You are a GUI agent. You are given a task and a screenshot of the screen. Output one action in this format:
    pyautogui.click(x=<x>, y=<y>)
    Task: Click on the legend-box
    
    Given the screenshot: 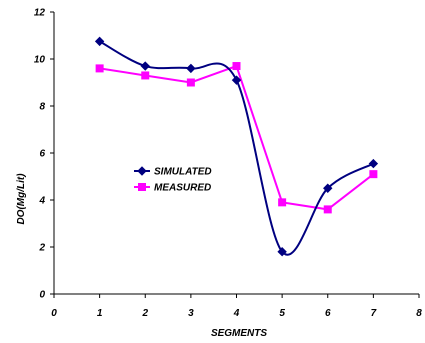 What is the action you would take?
    pyautogui.click(x=176, y=178)
    